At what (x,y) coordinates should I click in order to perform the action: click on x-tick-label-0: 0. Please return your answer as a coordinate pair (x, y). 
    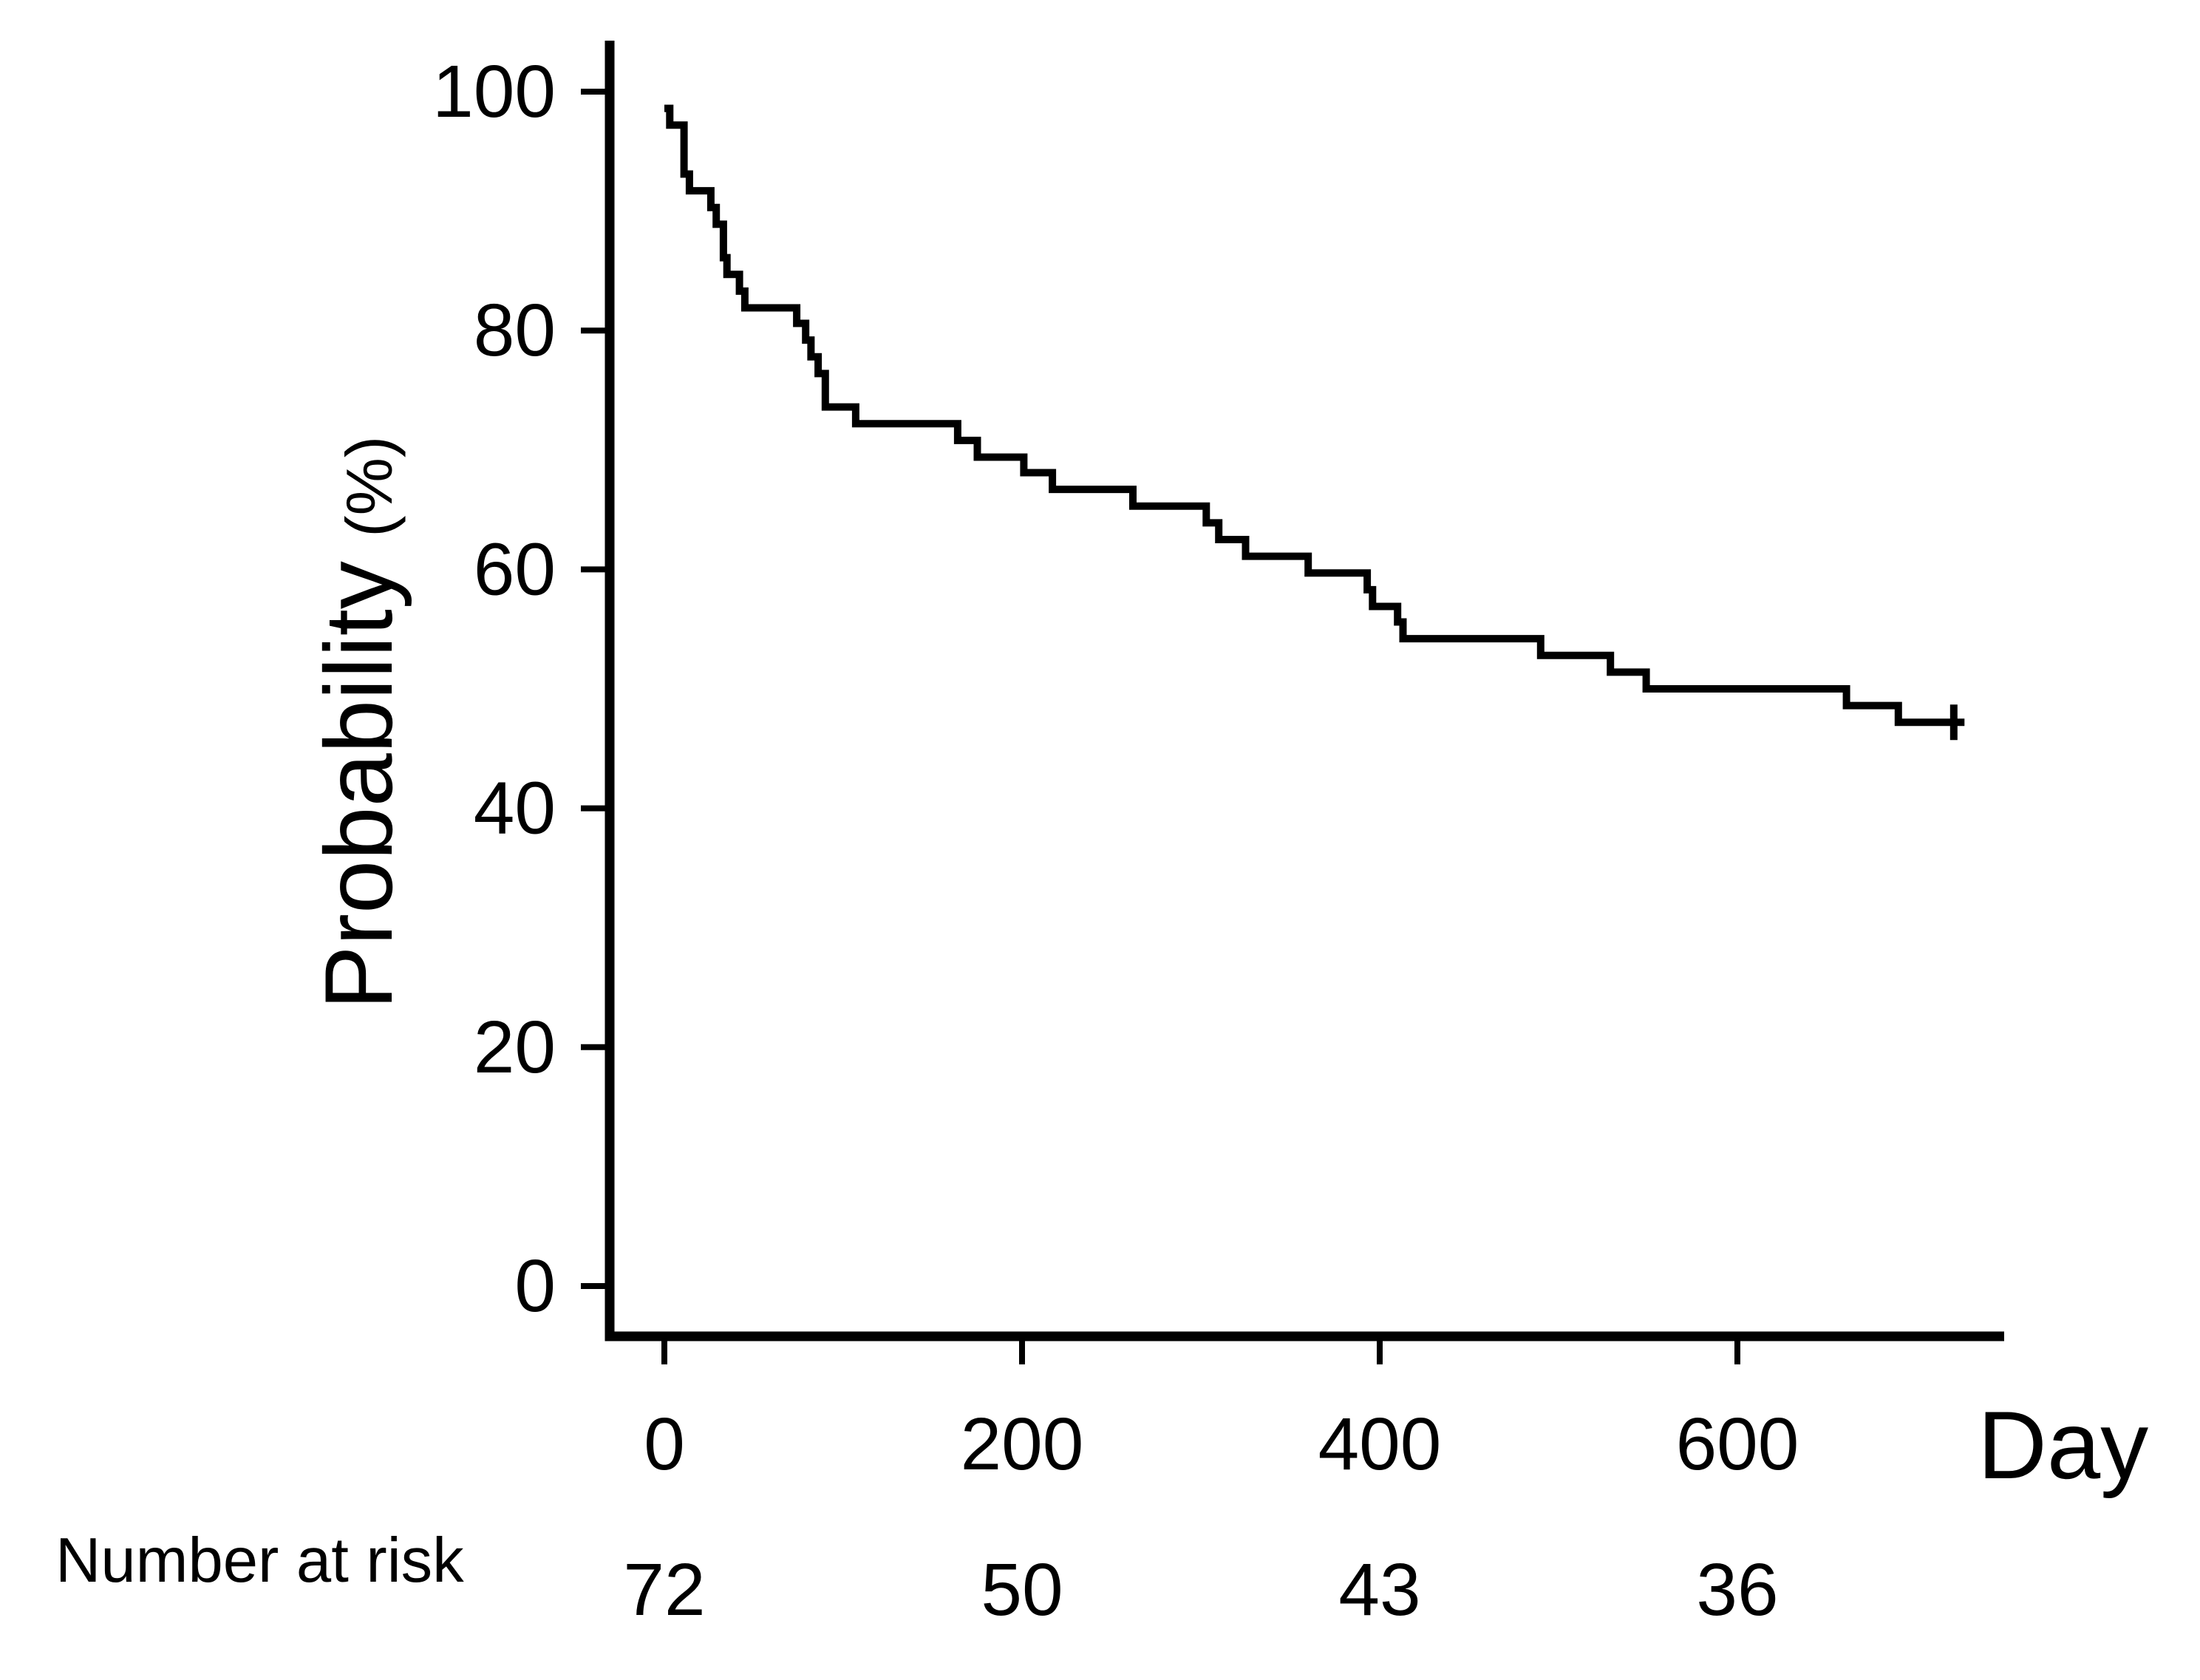
    Looking at the image, I should click on (664, 1444).